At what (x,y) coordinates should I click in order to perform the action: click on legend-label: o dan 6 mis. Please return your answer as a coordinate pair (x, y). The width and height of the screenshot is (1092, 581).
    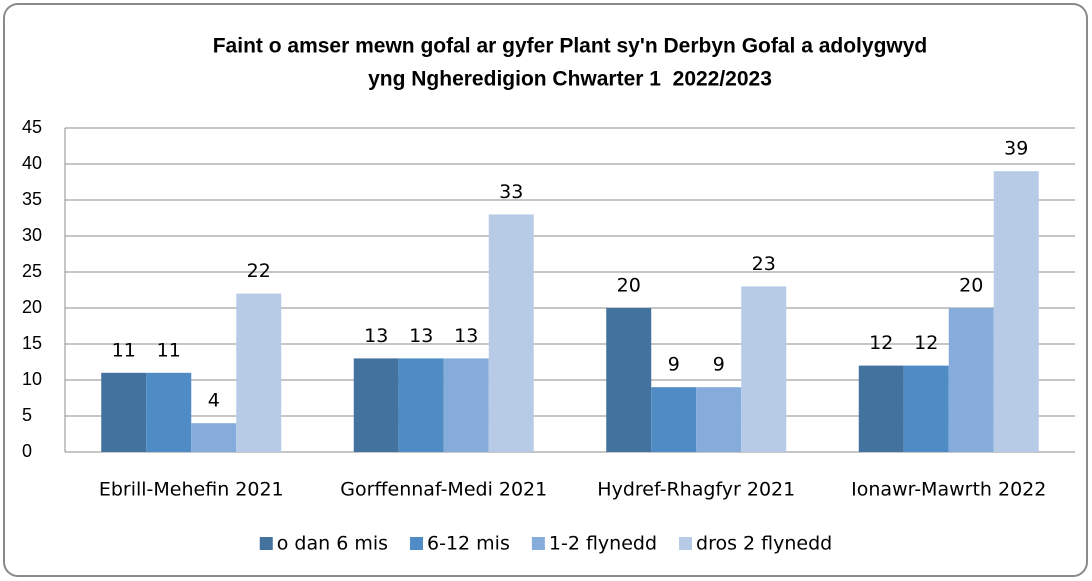
    Looking at the image, I should click on (332, 544).